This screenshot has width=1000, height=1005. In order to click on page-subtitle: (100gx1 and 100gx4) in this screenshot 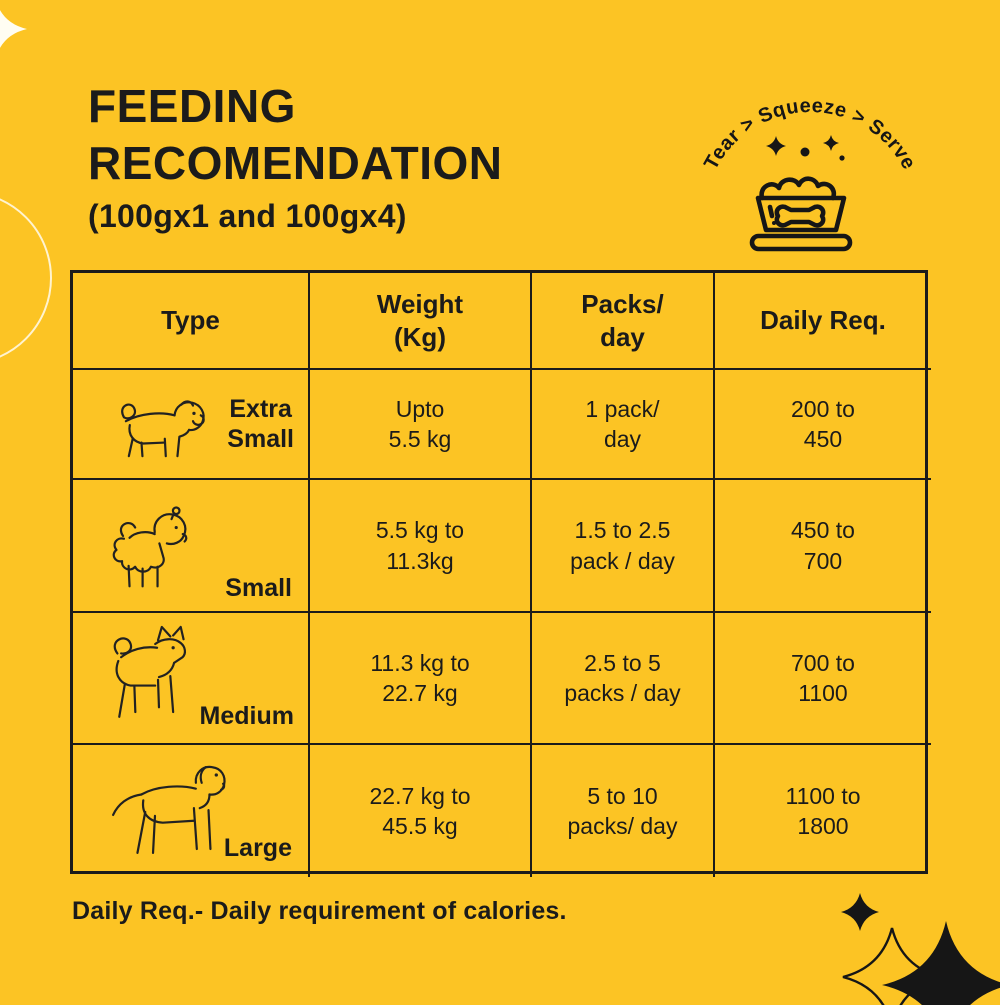, I will do `click(247, 216)`.